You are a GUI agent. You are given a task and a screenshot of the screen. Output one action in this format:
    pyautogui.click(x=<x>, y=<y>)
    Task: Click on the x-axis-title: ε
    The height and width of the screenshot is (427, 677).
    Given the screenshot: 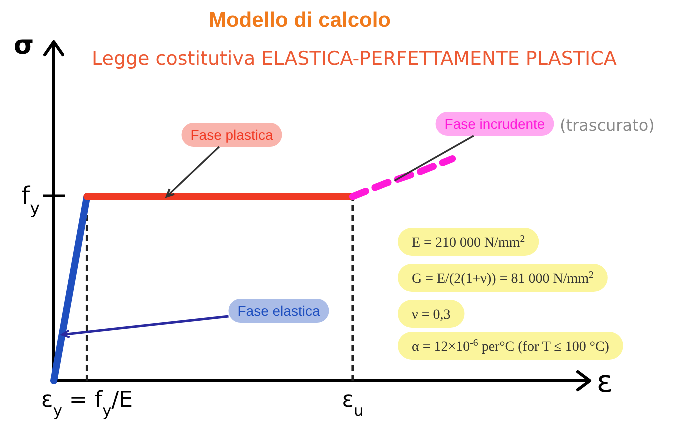 What is the action you would take?
    pyautogui.click(x=605, y=382)
    